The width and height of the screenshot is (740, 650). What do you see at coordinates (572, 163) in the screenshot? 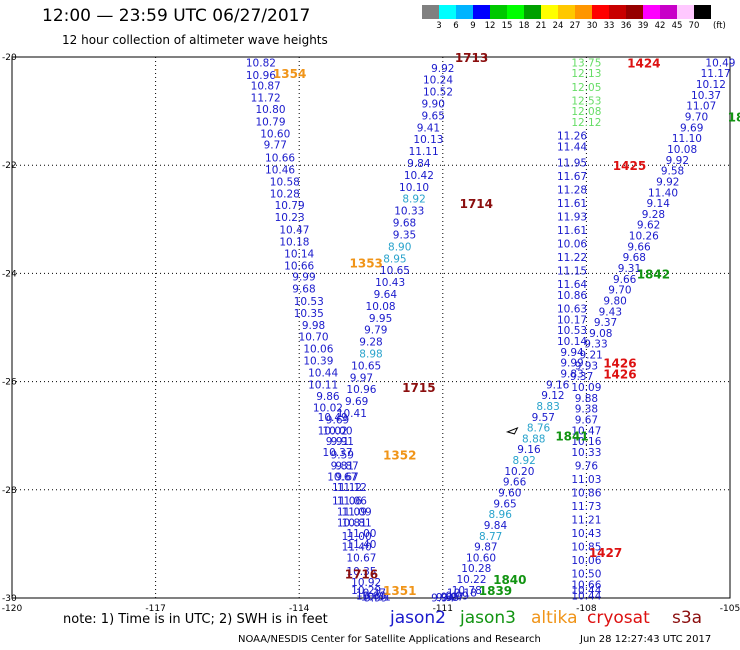
I see `swh-value-label: 11.95` at bounding box center [572, 163].